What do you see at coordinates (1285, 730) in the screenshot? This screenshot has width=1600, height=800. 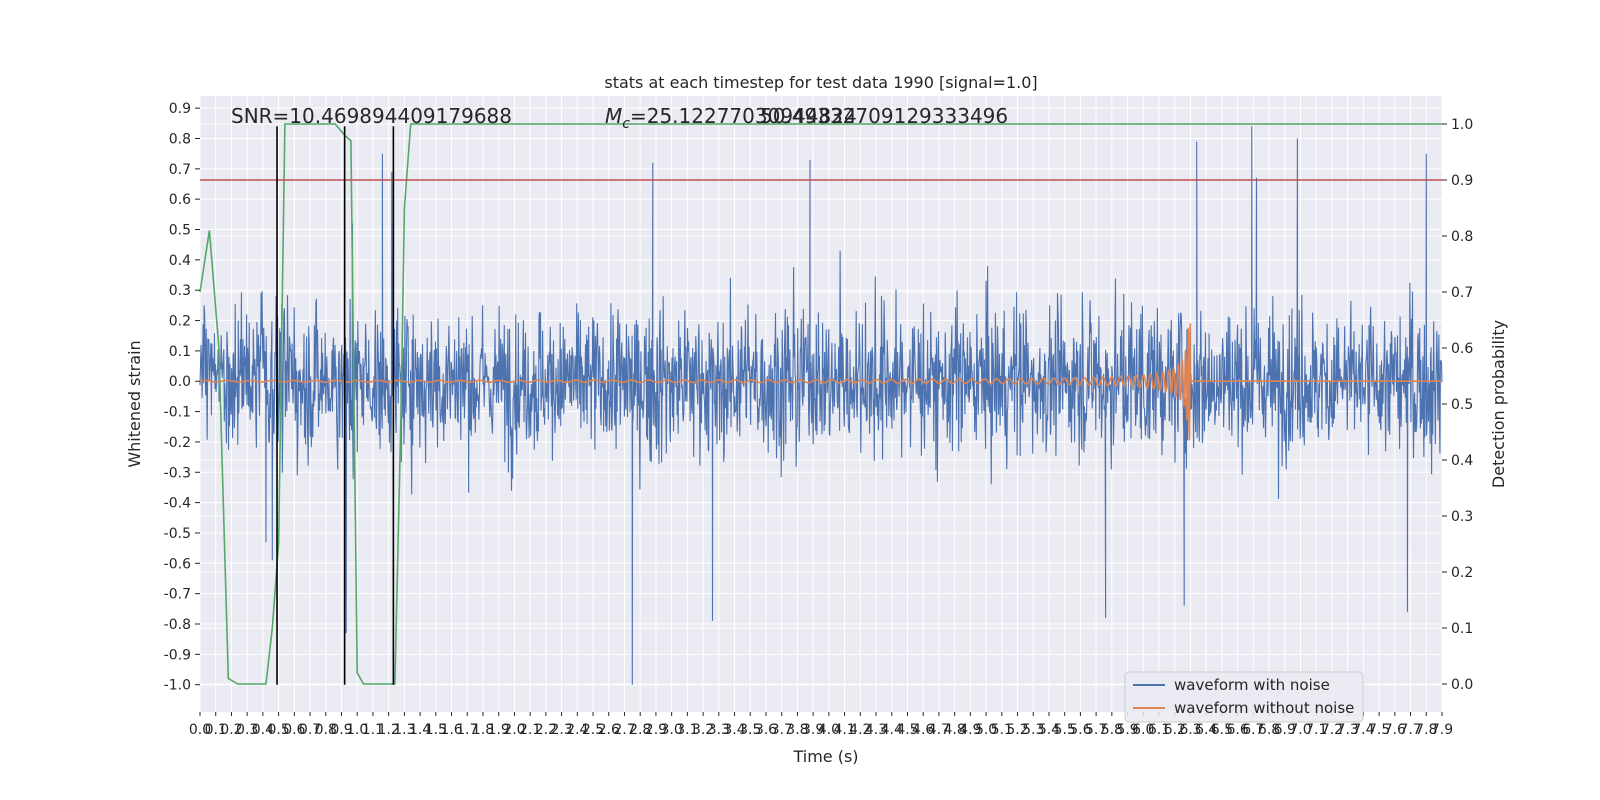 I see `x-tick-label: 6.9` at bounding box center [1285, 730].